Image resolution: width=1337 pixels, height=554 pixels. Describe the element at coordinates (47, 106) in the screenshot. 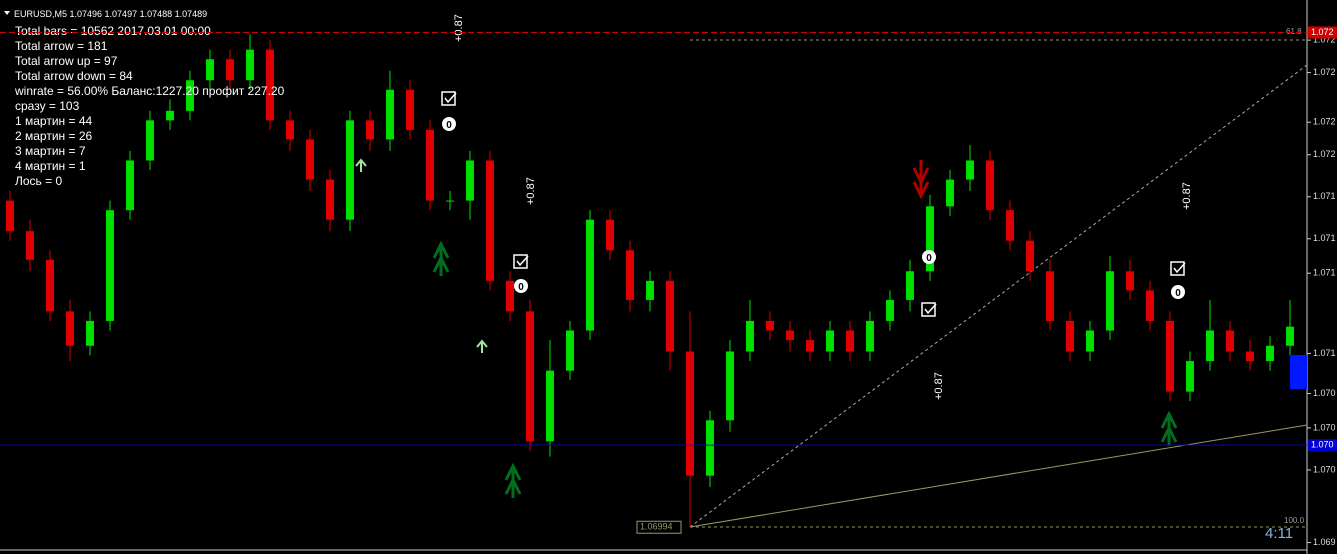

I see `stat-line: сразу = 103` at that location.